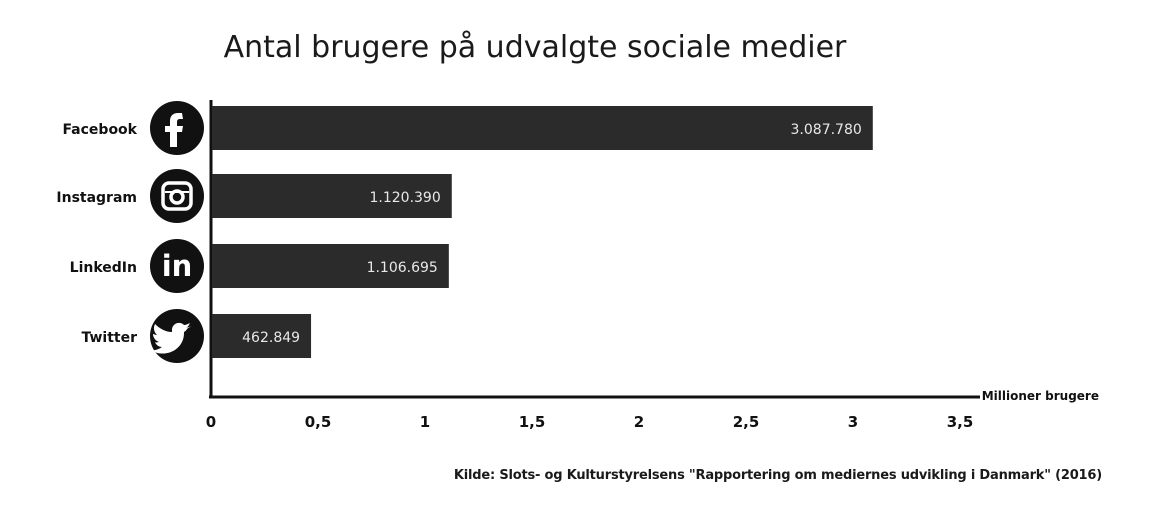 Image resolution: width=1158 pixels, height=520 pixels. Describe the element at coordinates (535, 47) in the screenshot. I see `chart-title: Antal brugere på udvalgte sociale medier` at that location.